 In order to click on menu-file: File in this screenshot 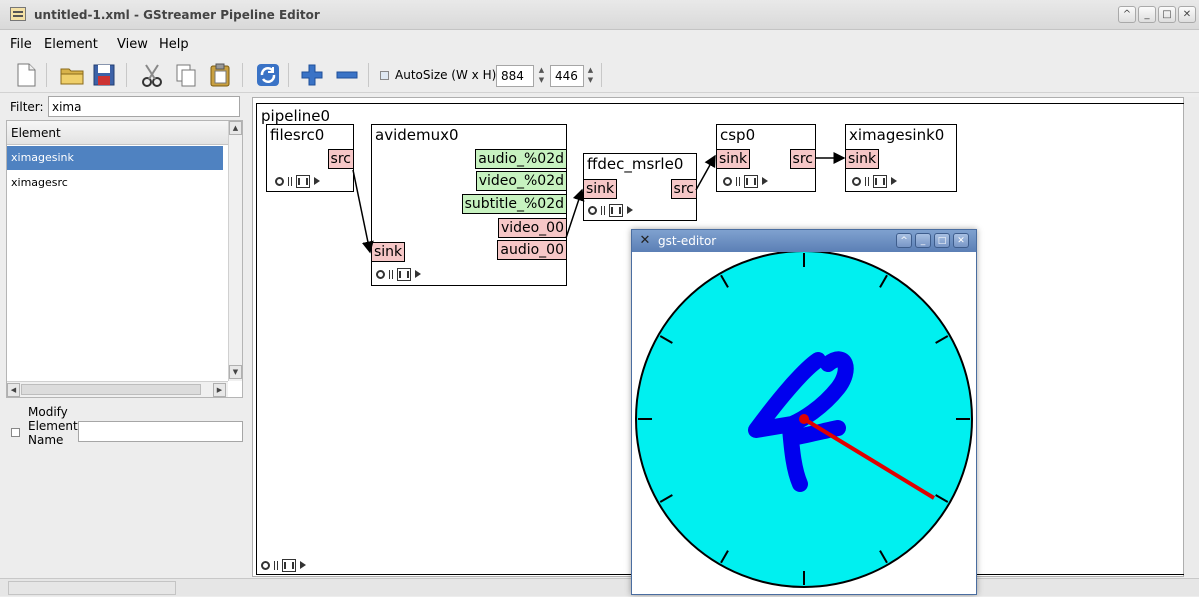, I will do `click(21, 44)`.